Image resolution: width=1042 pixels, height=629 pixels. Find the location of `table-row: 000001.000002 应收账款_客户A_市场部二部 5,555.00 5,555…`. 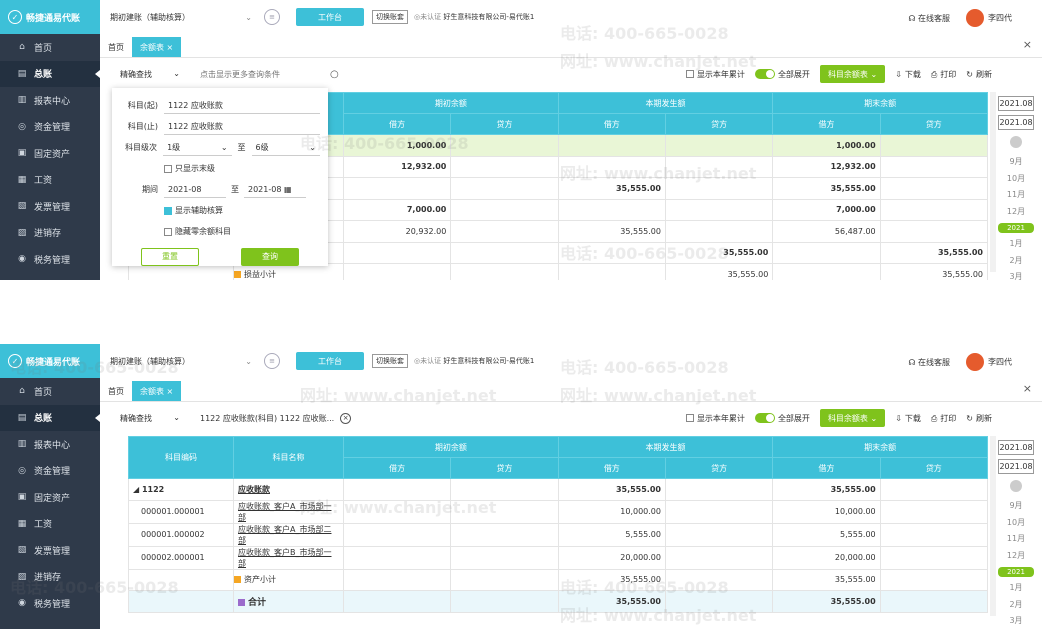

table-row: 000001.000002 应收账款_客户A_市场部二部 5,555.00 5,555… is located at coordinates (558, 534).